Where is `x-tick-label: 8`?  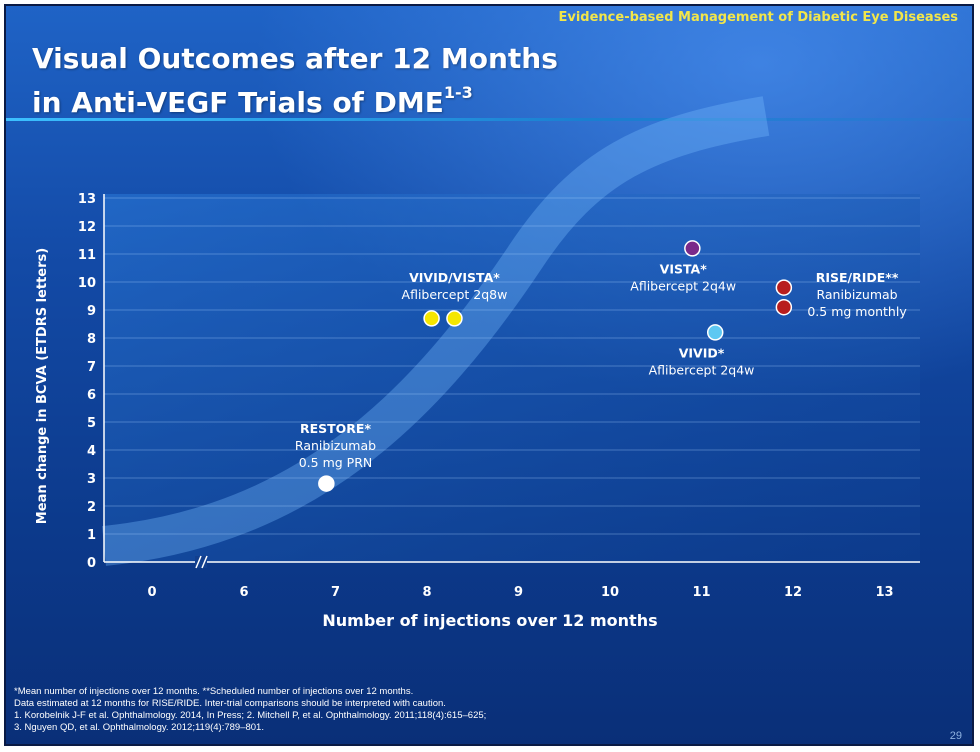 x-tick-label: 8 is located at coordinates (426, 592).